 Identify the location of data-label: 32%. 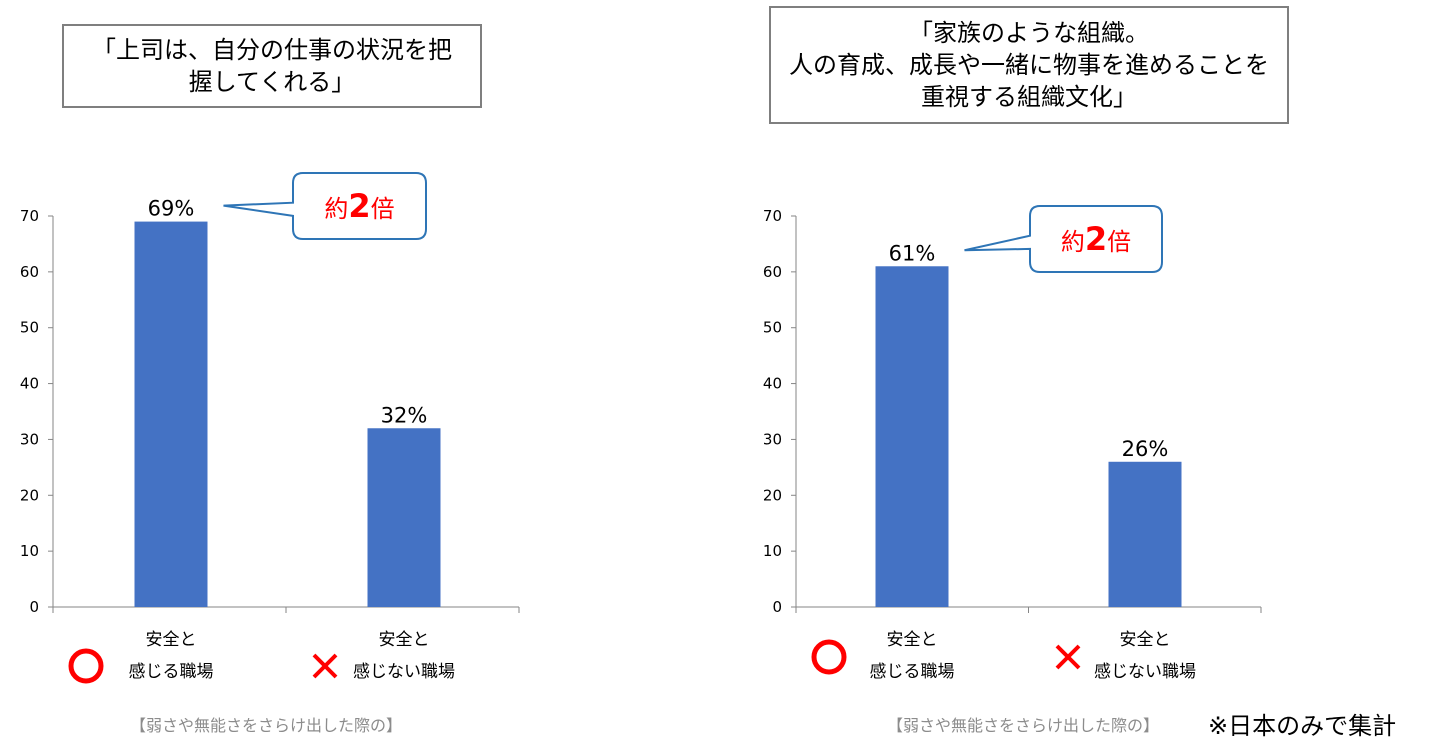
(404, 415).